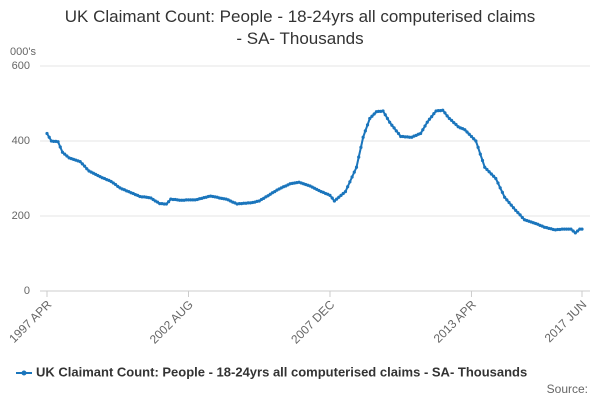  I want to click on y-tick-label: 200, so click(21, 216).